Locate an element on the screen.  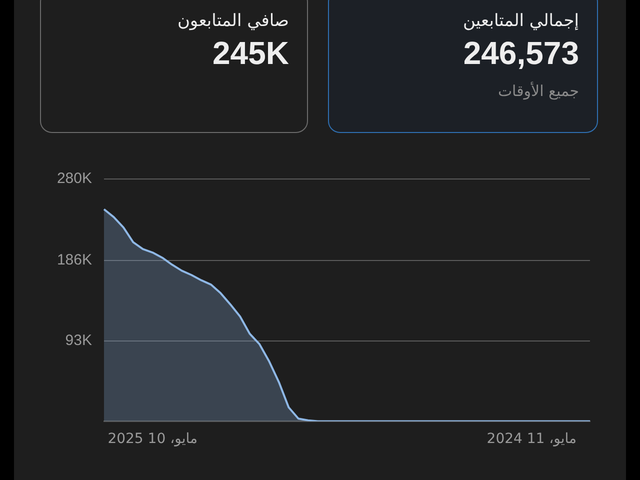
y-tick-label: 186K is located at coordinates (74, 259).